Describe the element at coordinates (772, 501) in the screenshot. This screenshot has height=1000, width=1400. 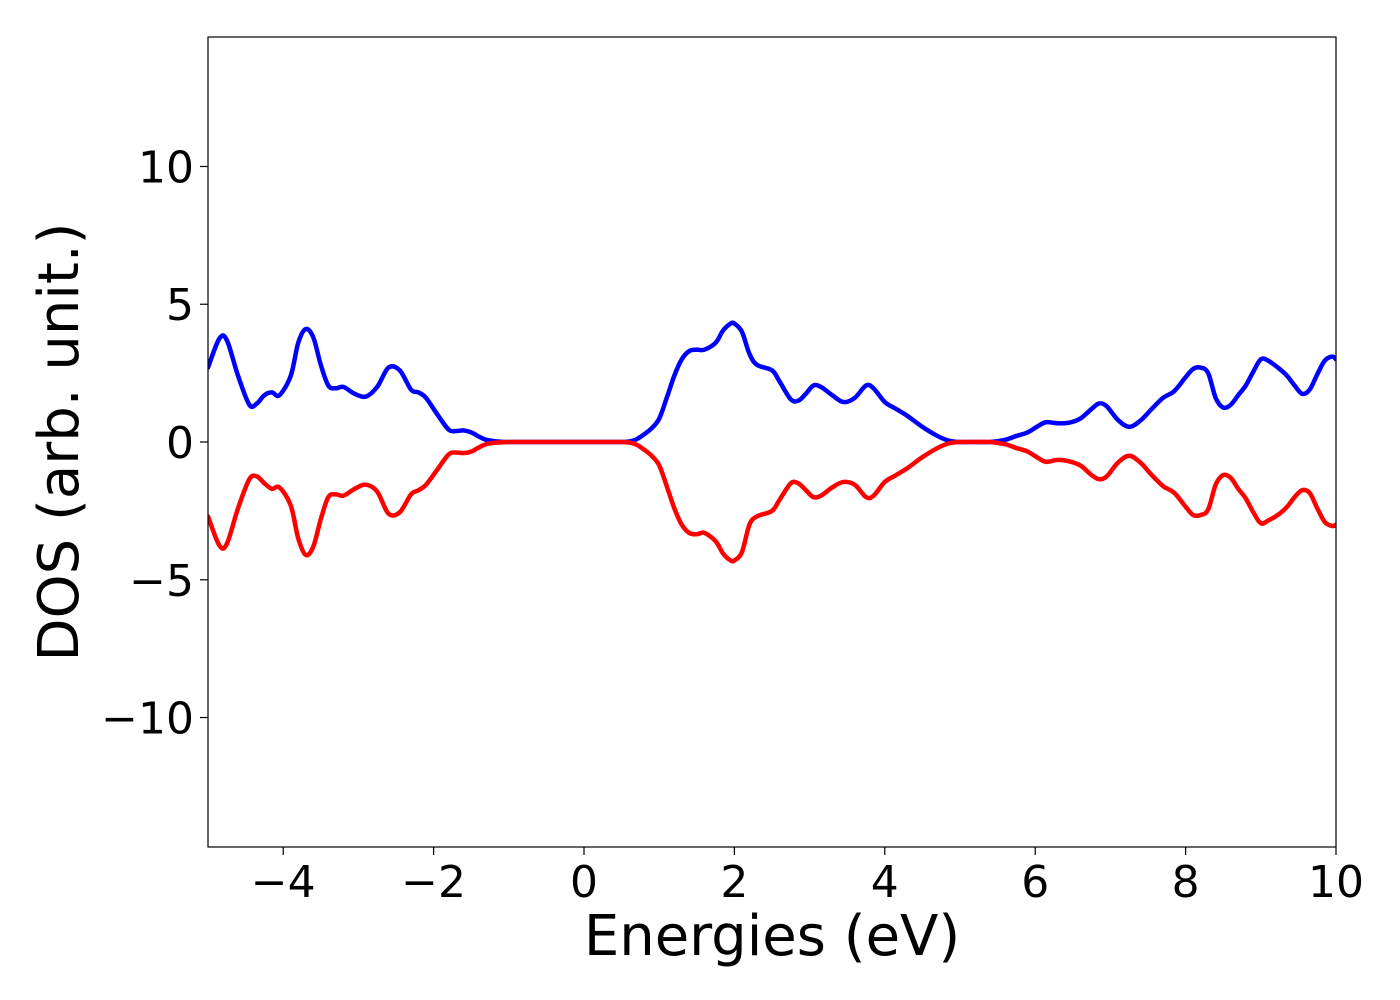
I see `dos-line-red` at that location.